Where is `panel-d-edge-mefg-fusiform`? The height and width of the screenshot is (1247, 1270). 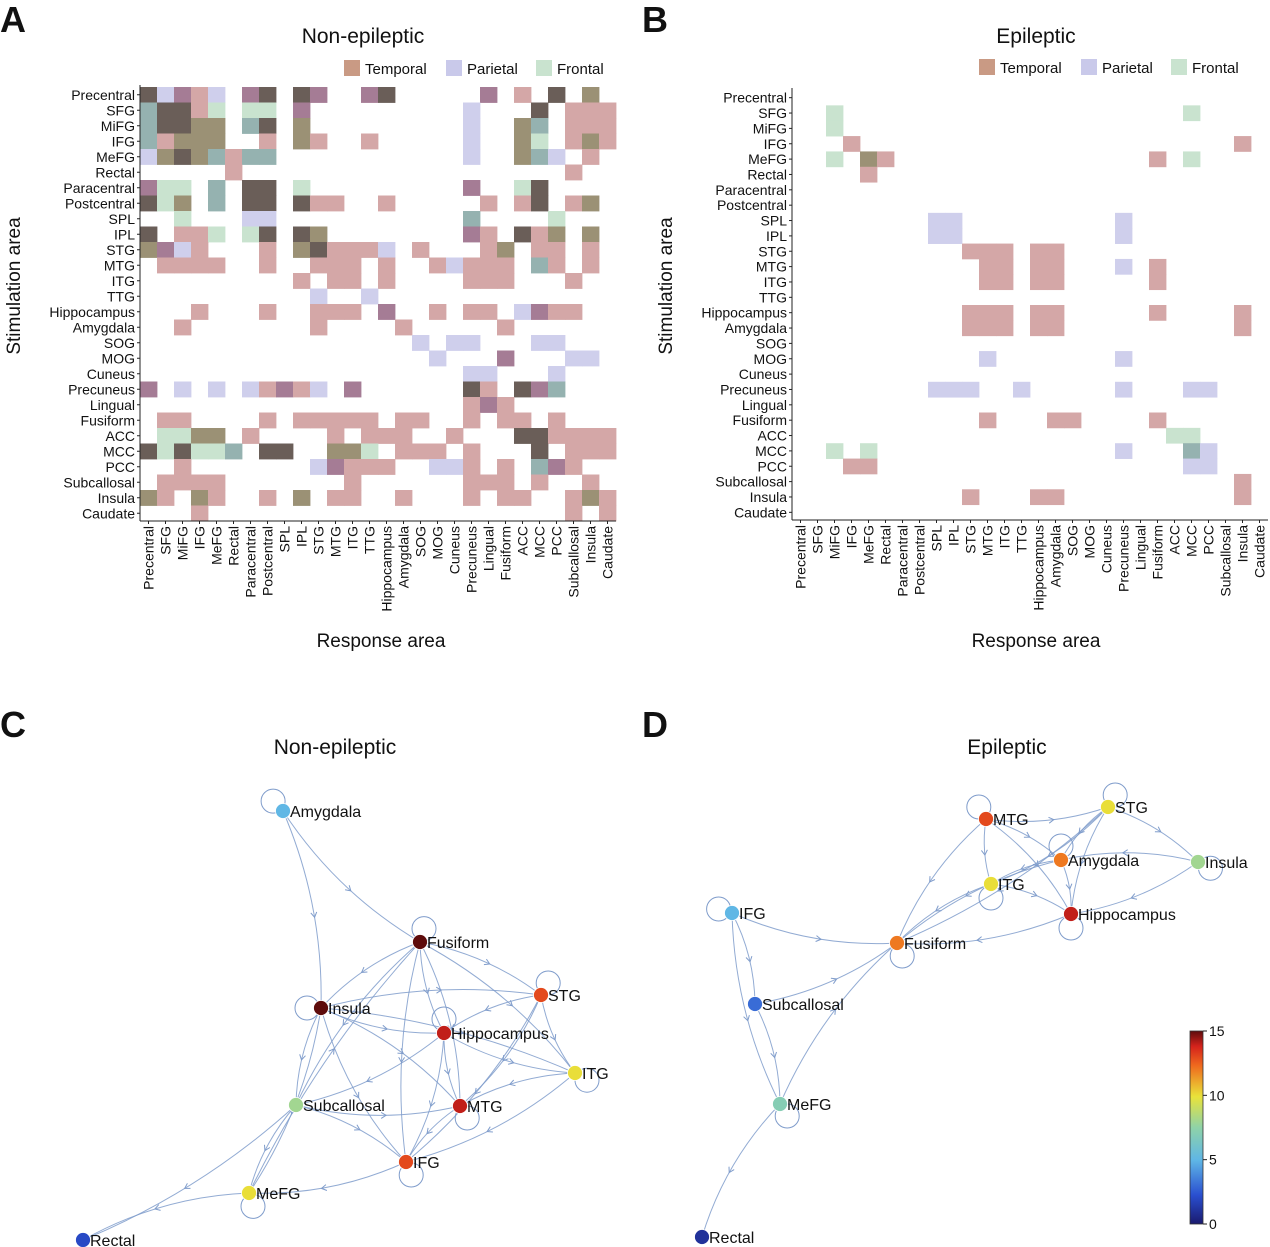 panel-d-edge-mefg-fusiform is located at coordinates (838, 1023).